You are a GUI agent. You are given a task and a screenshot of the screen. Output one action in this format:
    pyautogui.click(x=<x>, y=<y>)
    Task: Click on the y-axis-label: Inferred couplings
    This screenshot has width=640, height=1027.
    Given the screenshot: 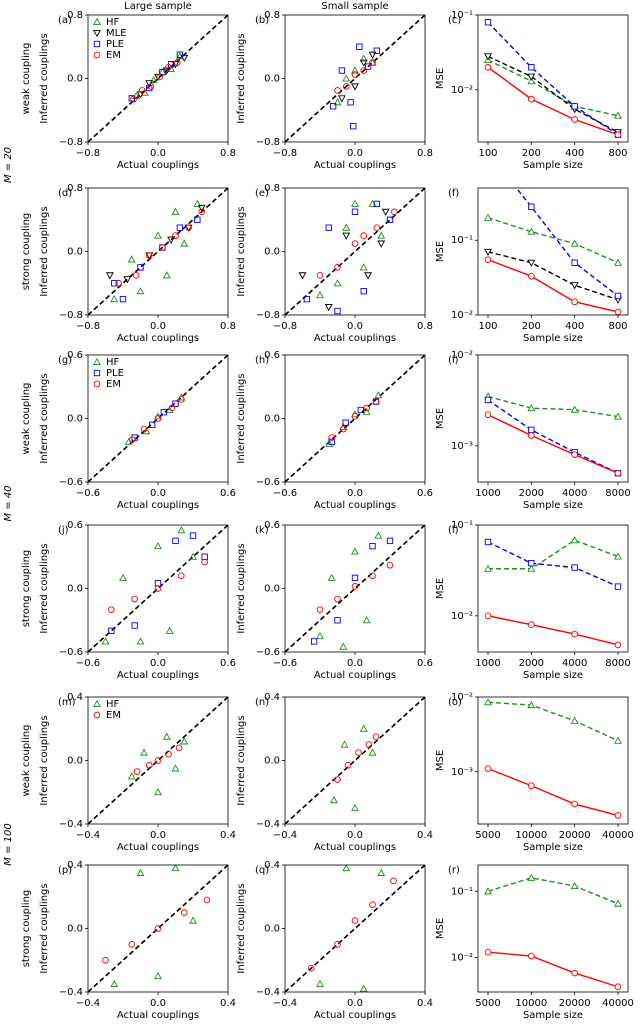 What is the action you would take?
    pyautogui.click(x=44, y=760)
    